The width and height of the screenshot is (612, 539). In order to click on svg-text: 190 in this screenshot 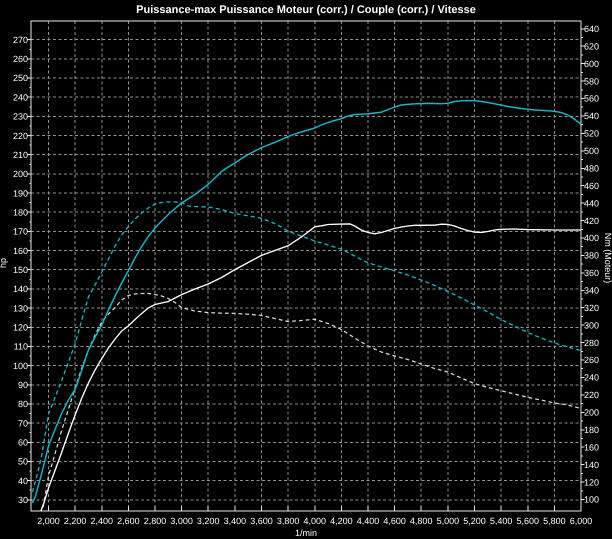, I will do `click(20, 193)`.